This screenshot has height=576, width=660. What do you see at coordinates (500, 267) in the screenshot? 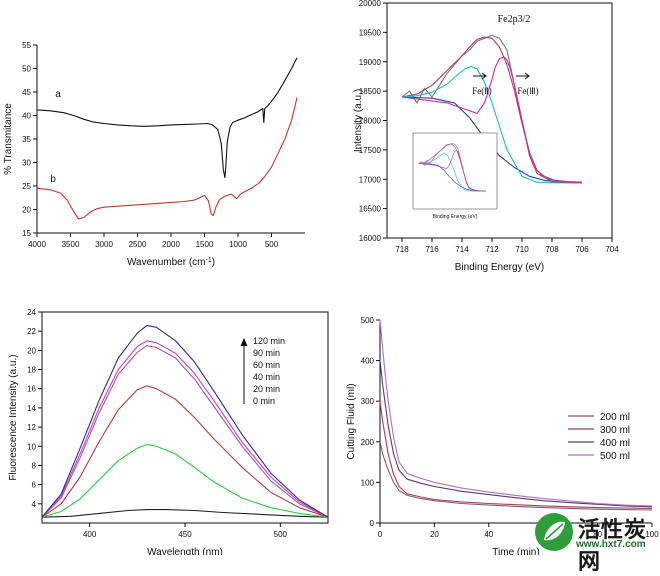
I see `x-axis-label: Binding Energy (eV)` at bounding box center [500, 267].